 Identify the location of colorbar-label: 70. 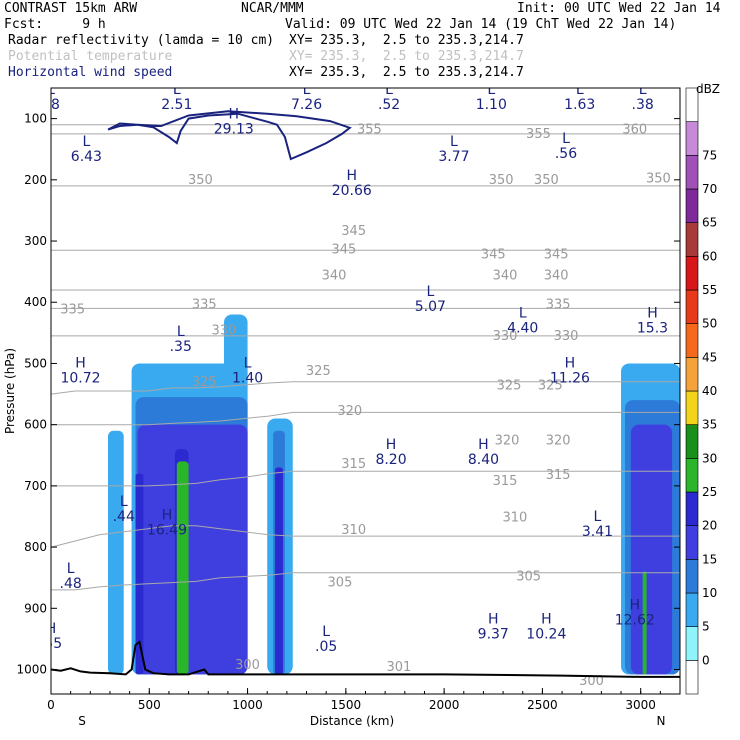
(709, 189).